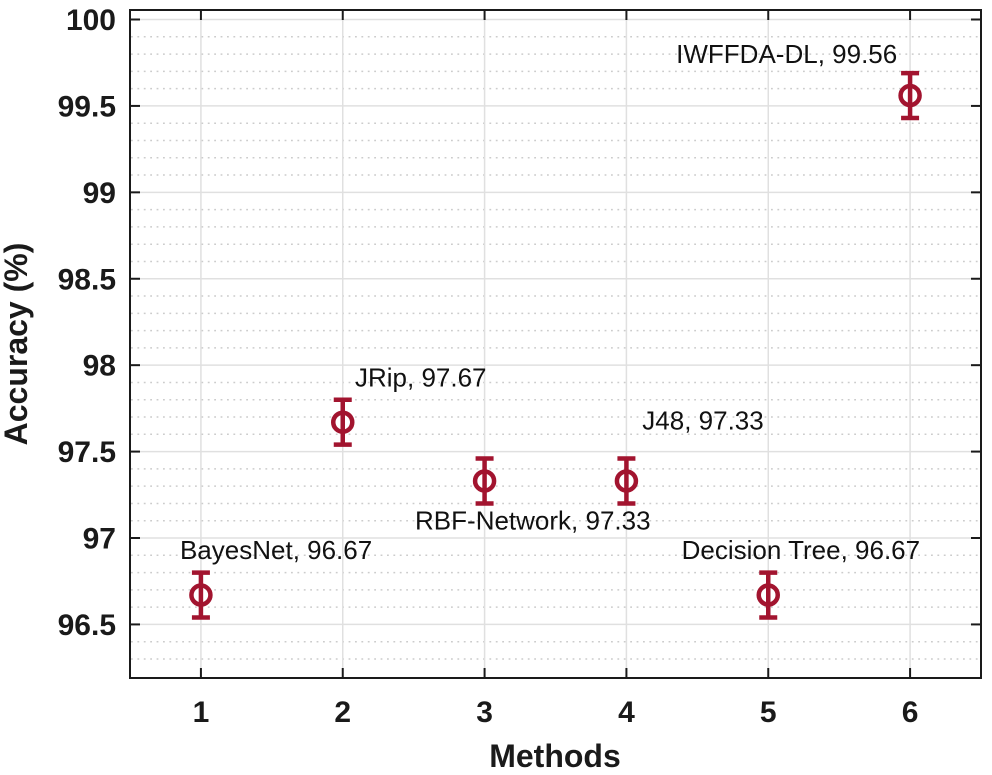 The width and height of the screenshot is (992, 775). What do you see at coordinates (421, 377) in the screenshot?
I see `point-annotation: JRip, 97.67` at bounding box center [421, 377].